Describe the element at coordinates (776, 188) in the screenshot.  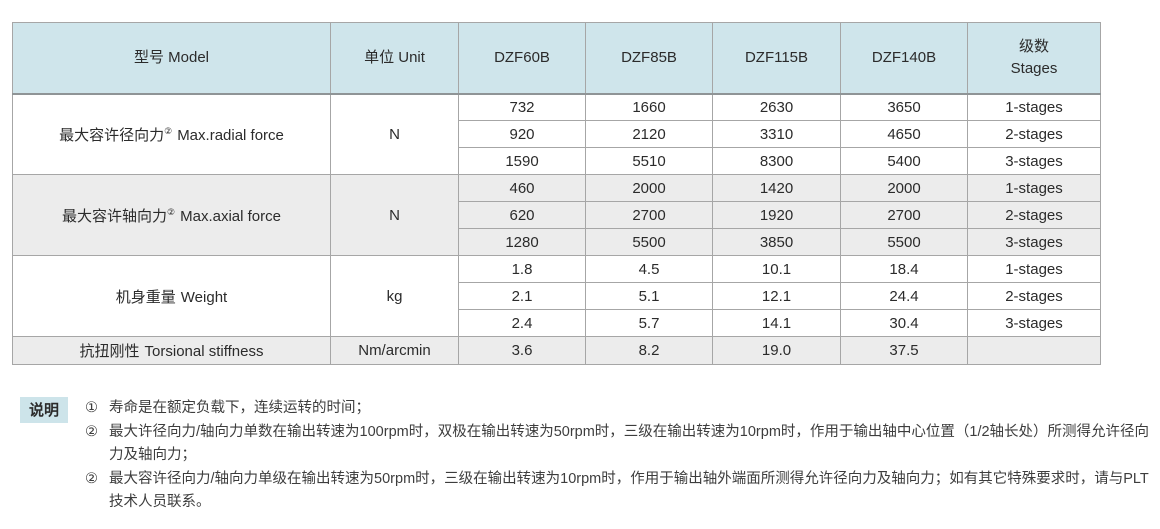
I see `value-cell: 1420` at that location.